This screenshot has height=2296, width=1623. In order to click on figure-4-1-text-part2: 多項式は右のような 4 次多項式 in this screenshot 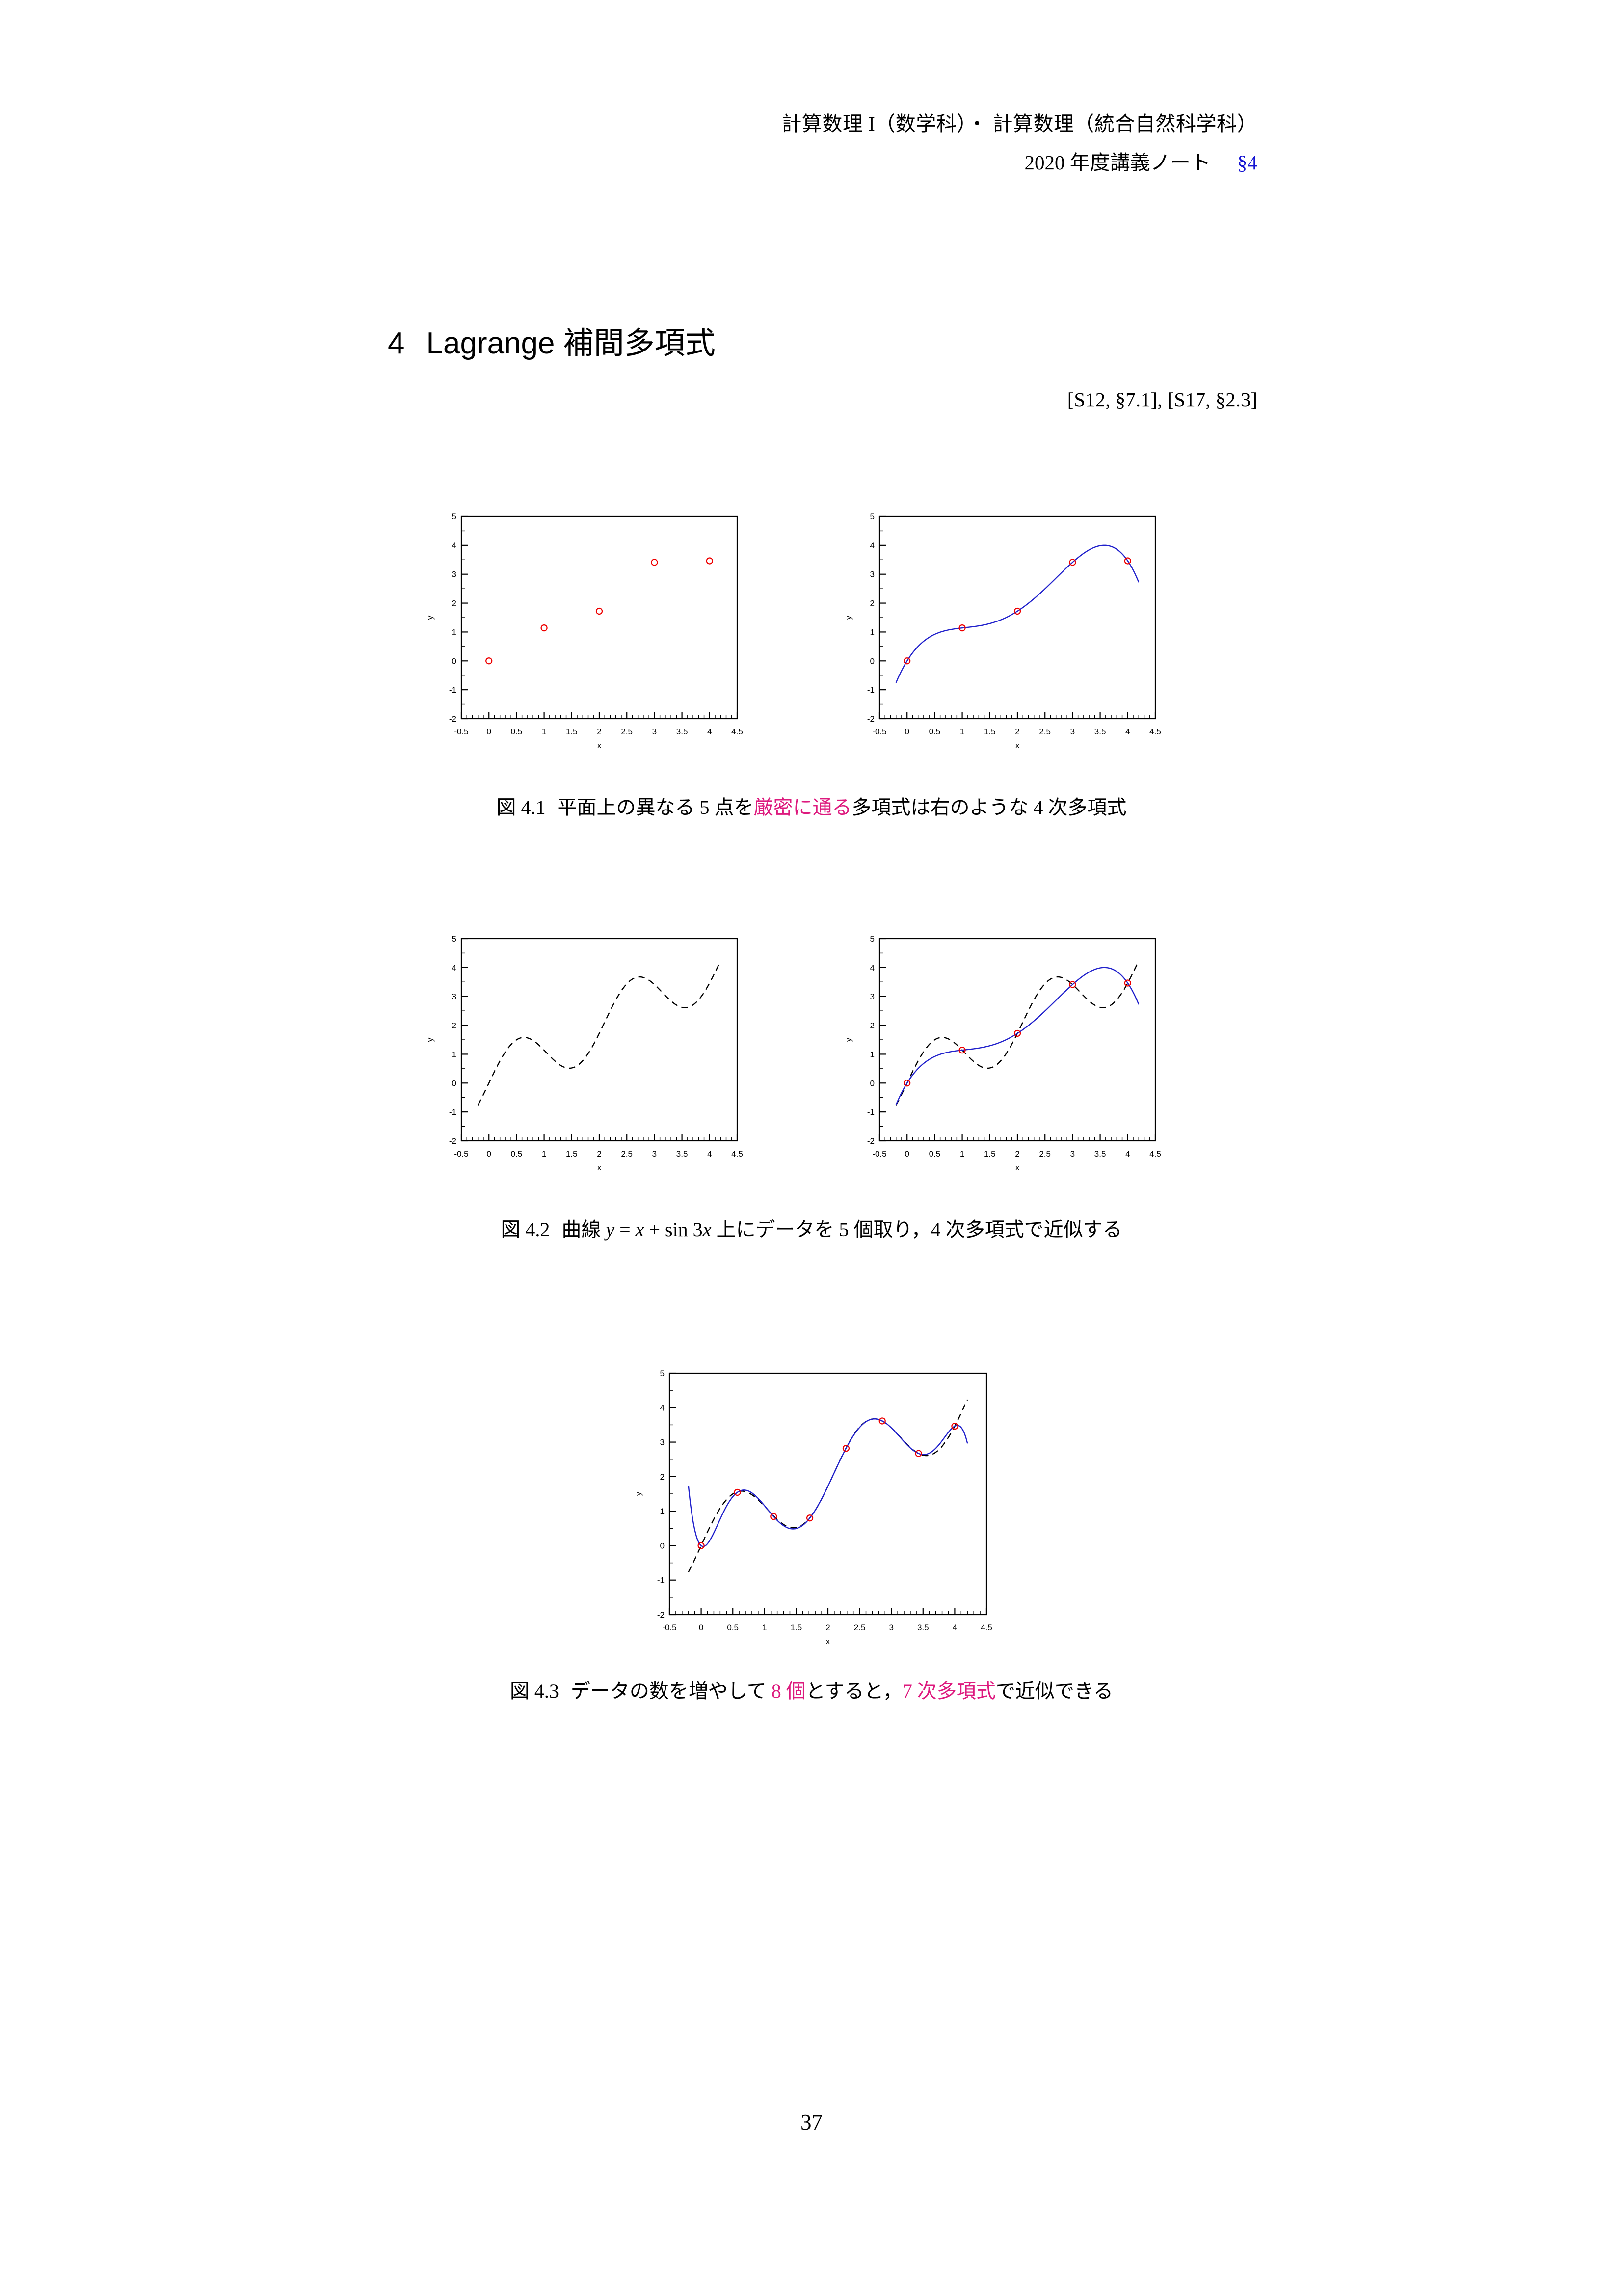, I will do `click(989, 807)`.